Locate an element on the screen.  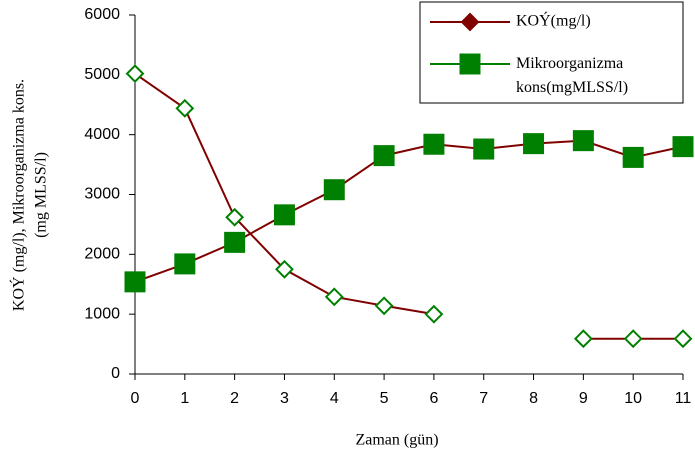
y-tick-label: 3000 is located at coordinates (102, 194).